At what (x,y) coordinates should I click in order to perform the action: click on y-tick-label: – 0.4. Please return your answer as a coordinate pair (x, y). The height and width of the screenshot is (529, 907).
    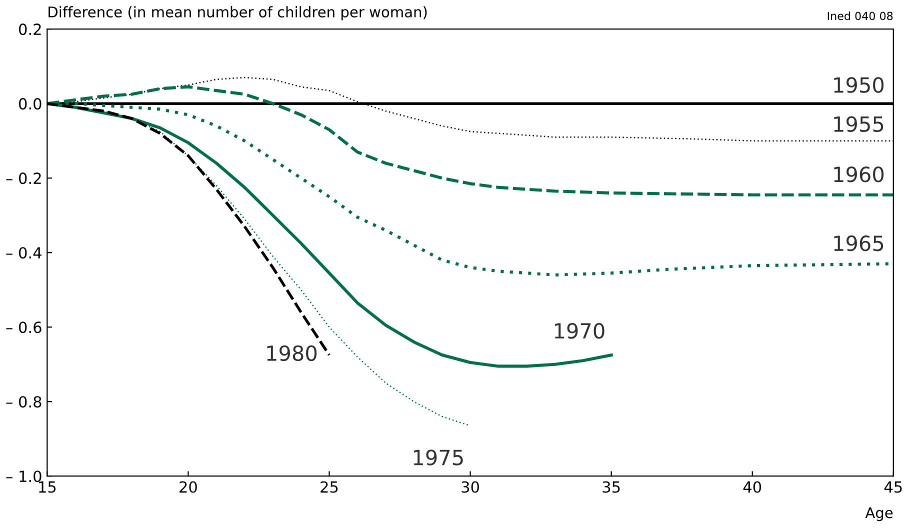
    Looking at the image, I should click on (24, 253).